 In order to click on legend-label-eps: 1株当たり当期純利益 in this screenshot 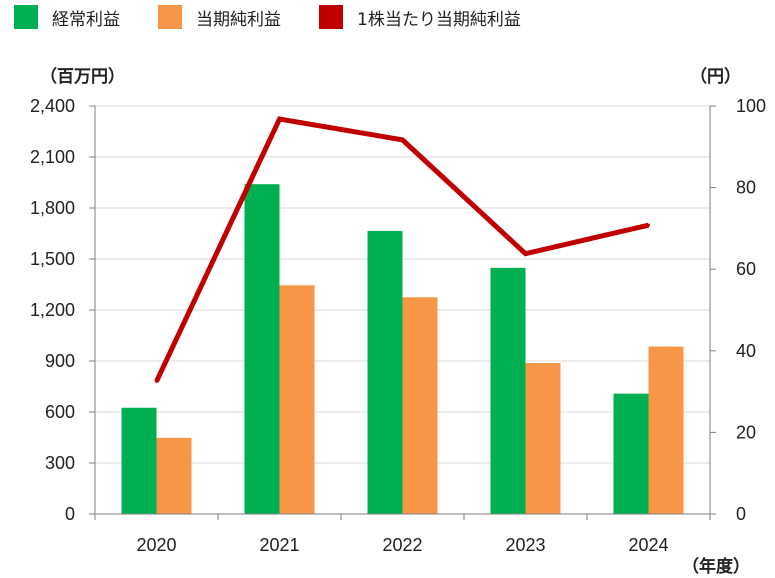, I will do `click(439, 19)`.